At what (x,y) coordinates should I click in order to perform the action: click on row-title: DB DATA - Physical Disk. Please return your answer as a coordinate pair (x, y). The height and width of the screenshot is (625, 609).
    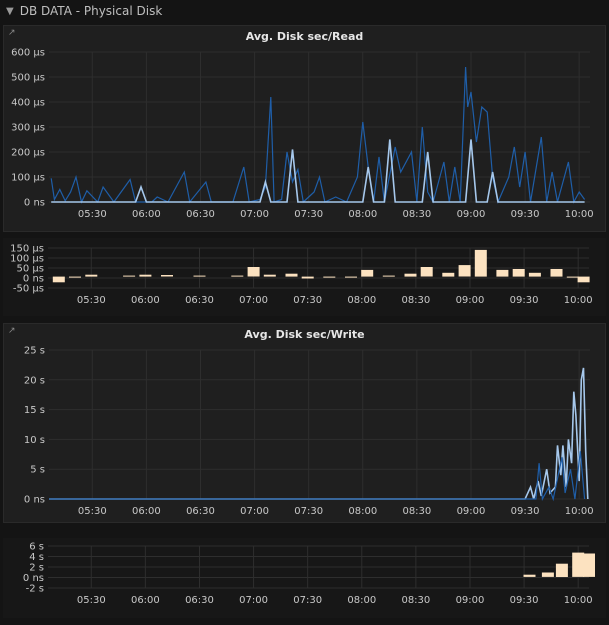
    Looking at the image, I should click on (91, 11).